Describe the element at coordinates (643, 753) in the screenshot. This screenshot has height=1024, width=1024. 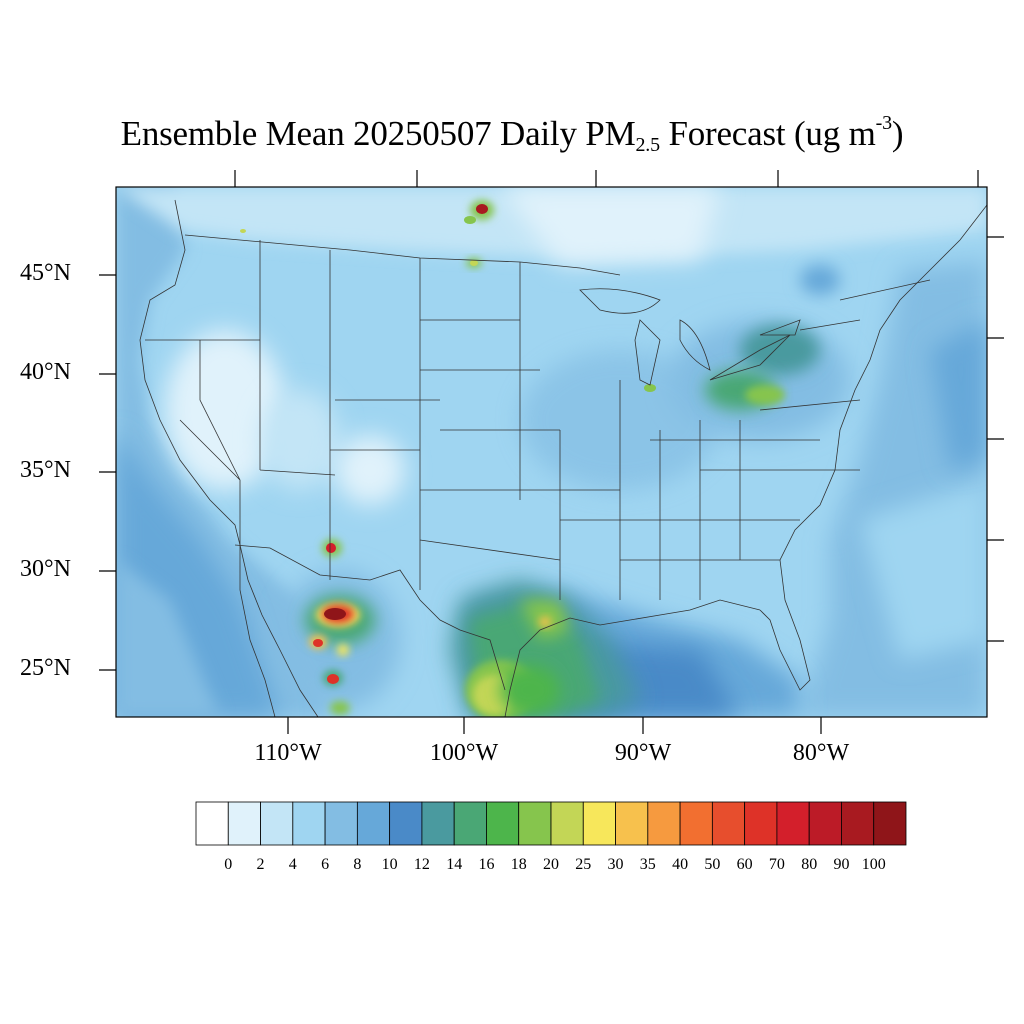
I see `lon-label-90w: 90°W` at that location.